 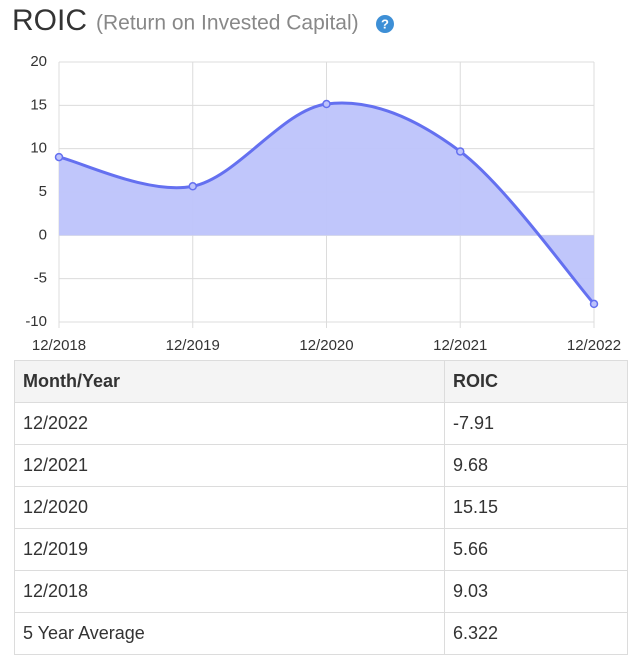 I want to click on table-cell: 9.68, so click(x=536, y=465).